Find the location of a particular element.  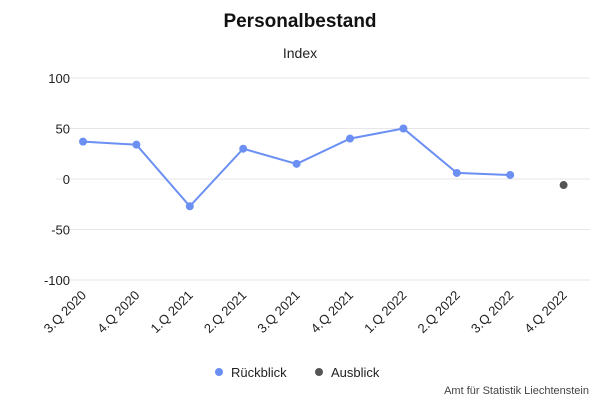

chart-title: Personalbestand is located at coordinates (299, 21).